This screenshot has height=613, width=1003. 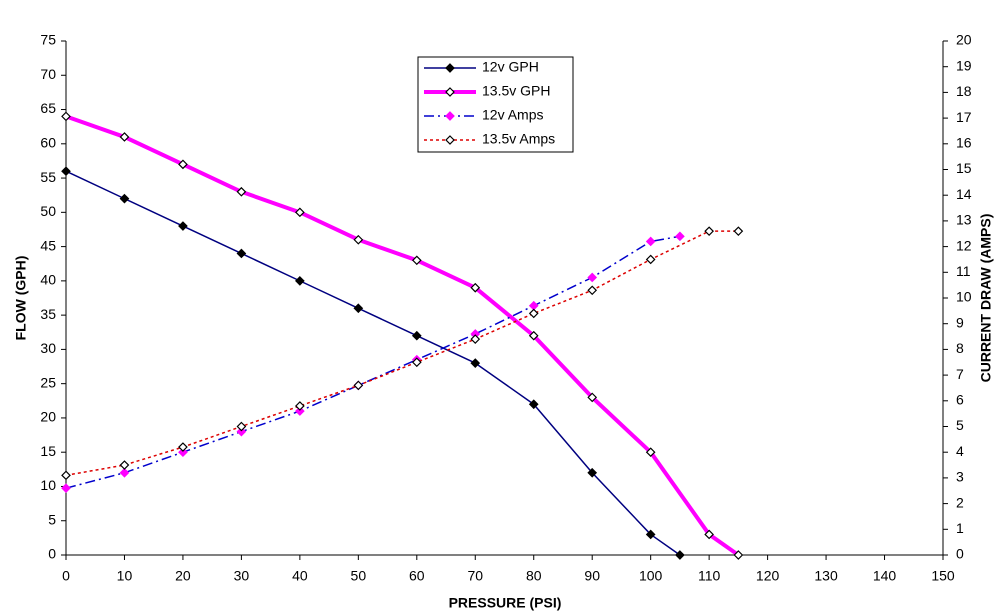 I want to click on x-tick-label: 150, so click(x=943, y=576).